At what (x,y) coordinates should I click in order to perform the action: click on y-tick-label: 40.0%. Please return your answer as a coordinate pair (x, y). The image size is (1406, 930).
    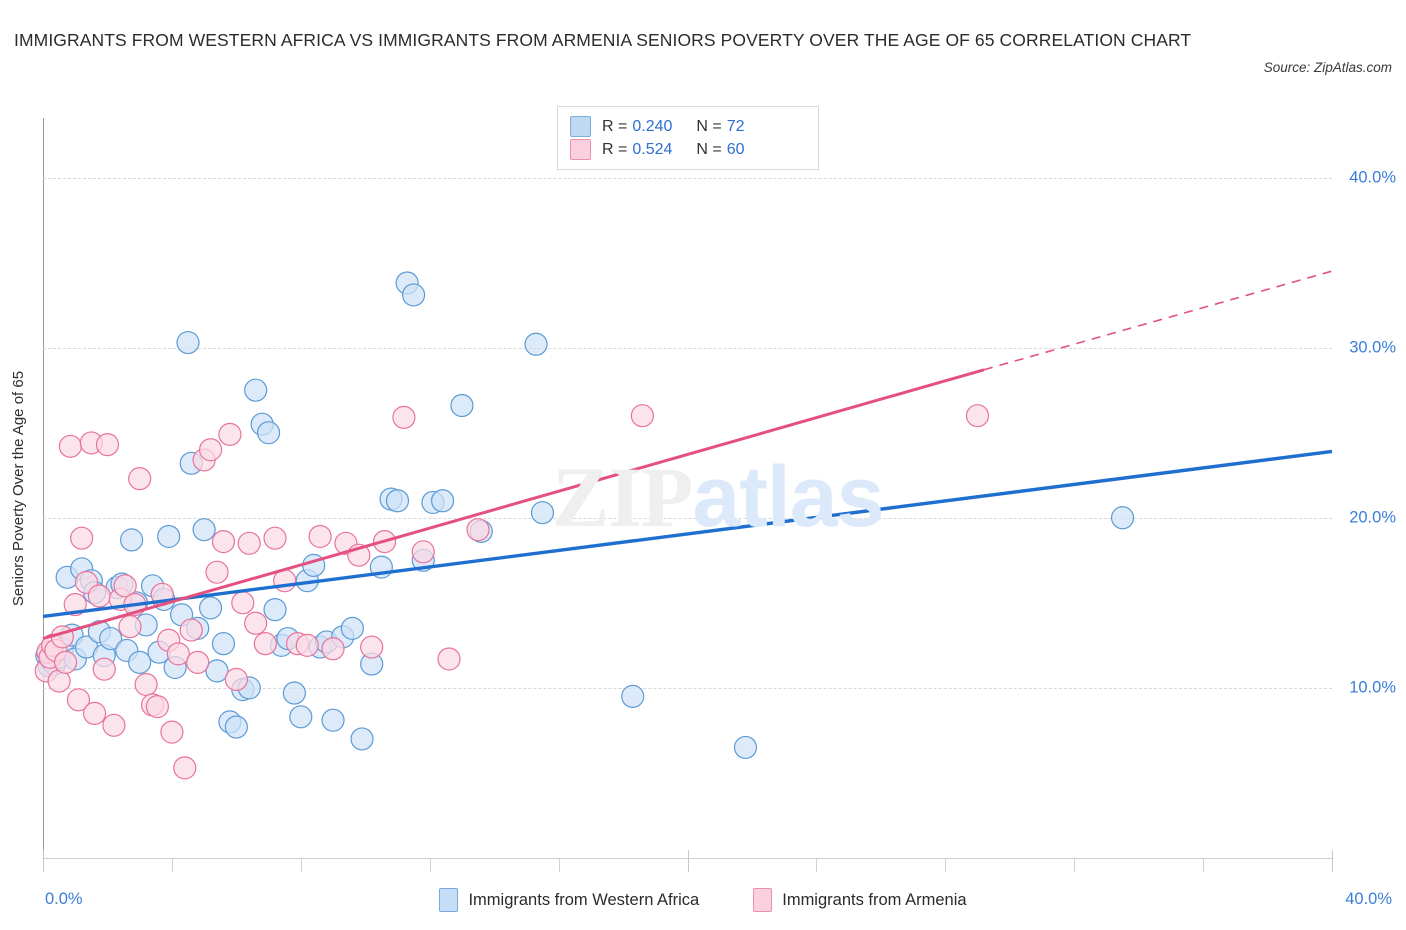
    Looking at the image, I should click on (1372, 177).